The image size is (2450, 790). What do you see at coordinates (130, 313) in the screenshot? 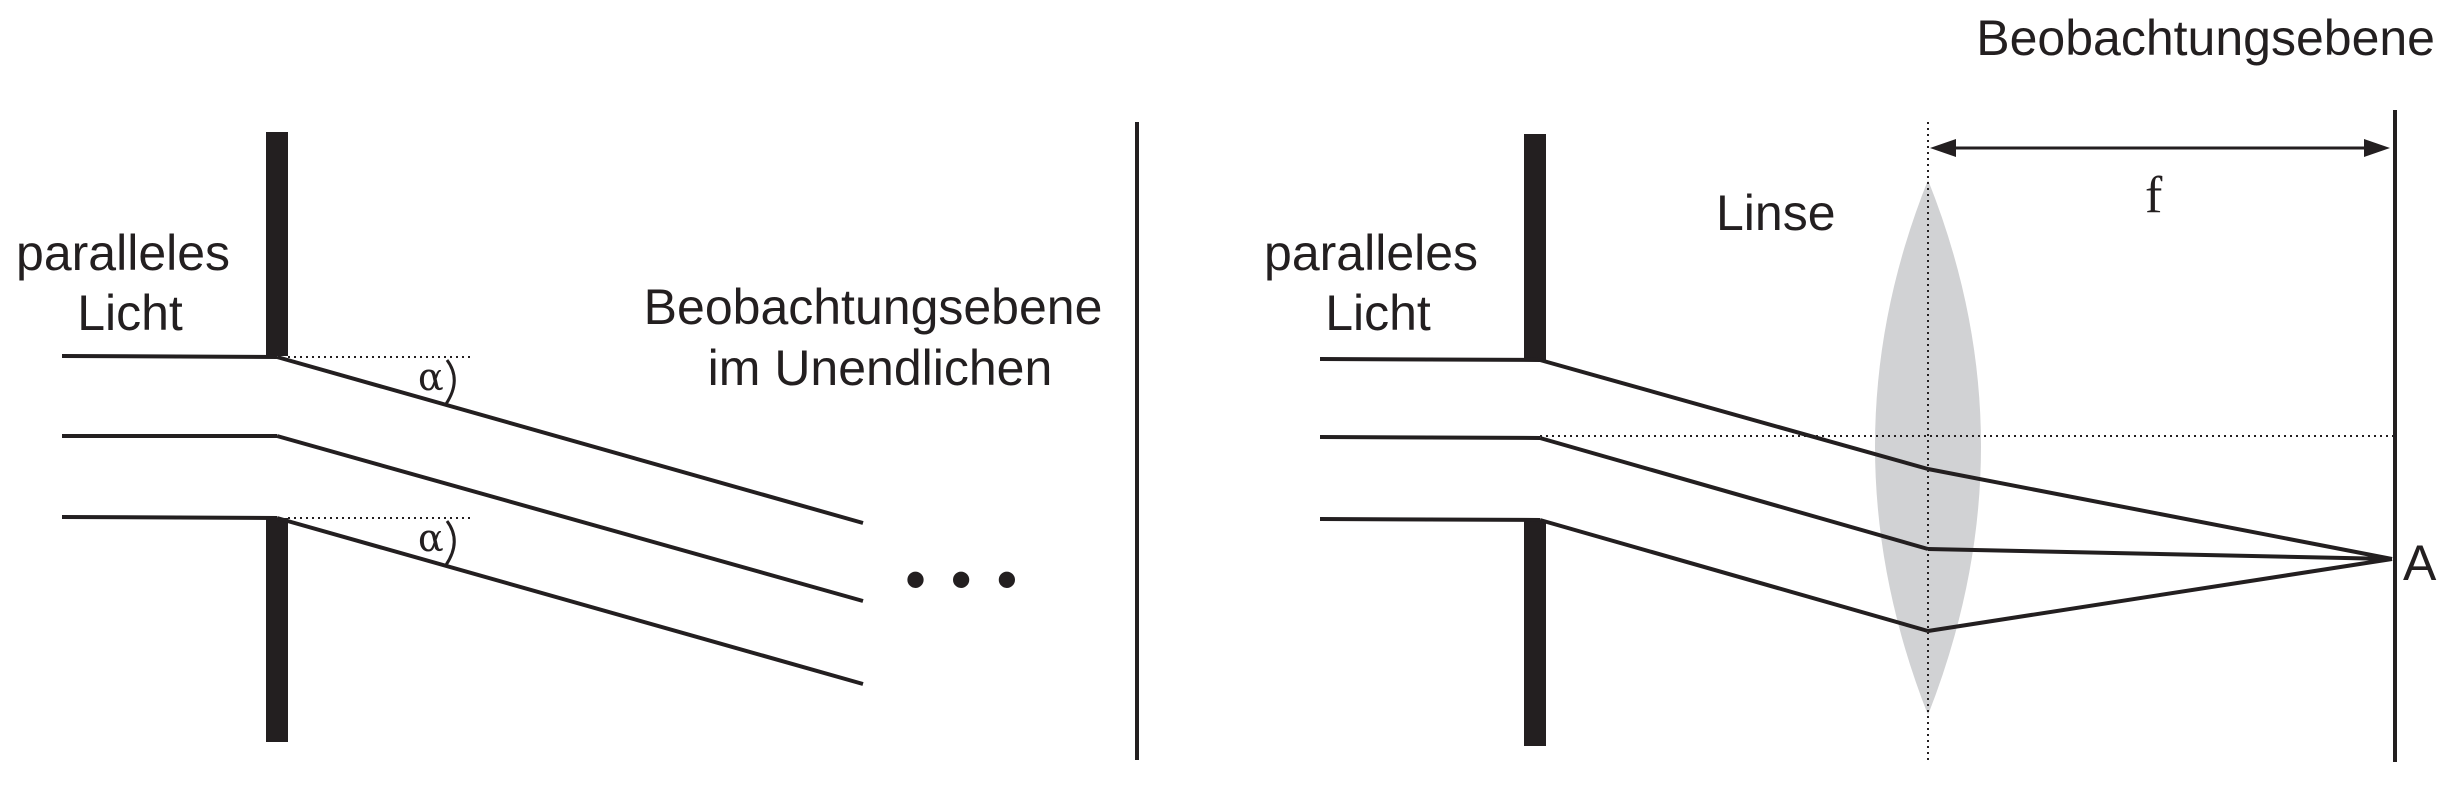
I see `light-label-left-line-2: Licht` at bounding box center [130, 313].